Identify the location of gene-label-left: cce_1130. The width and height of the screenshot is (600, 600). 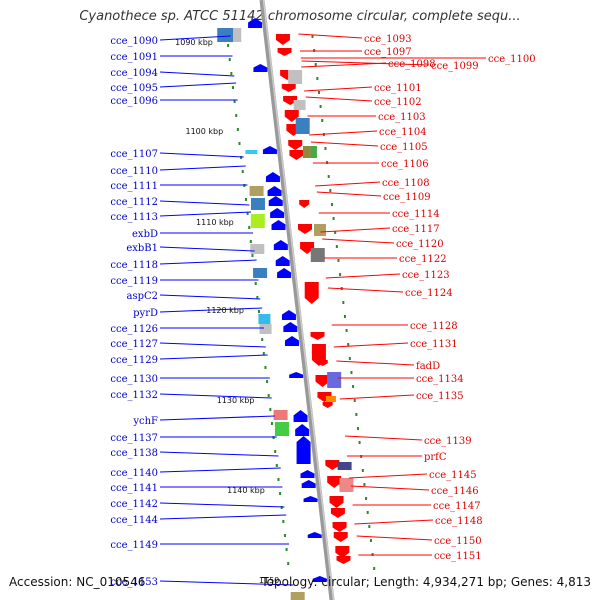
(134, 379).